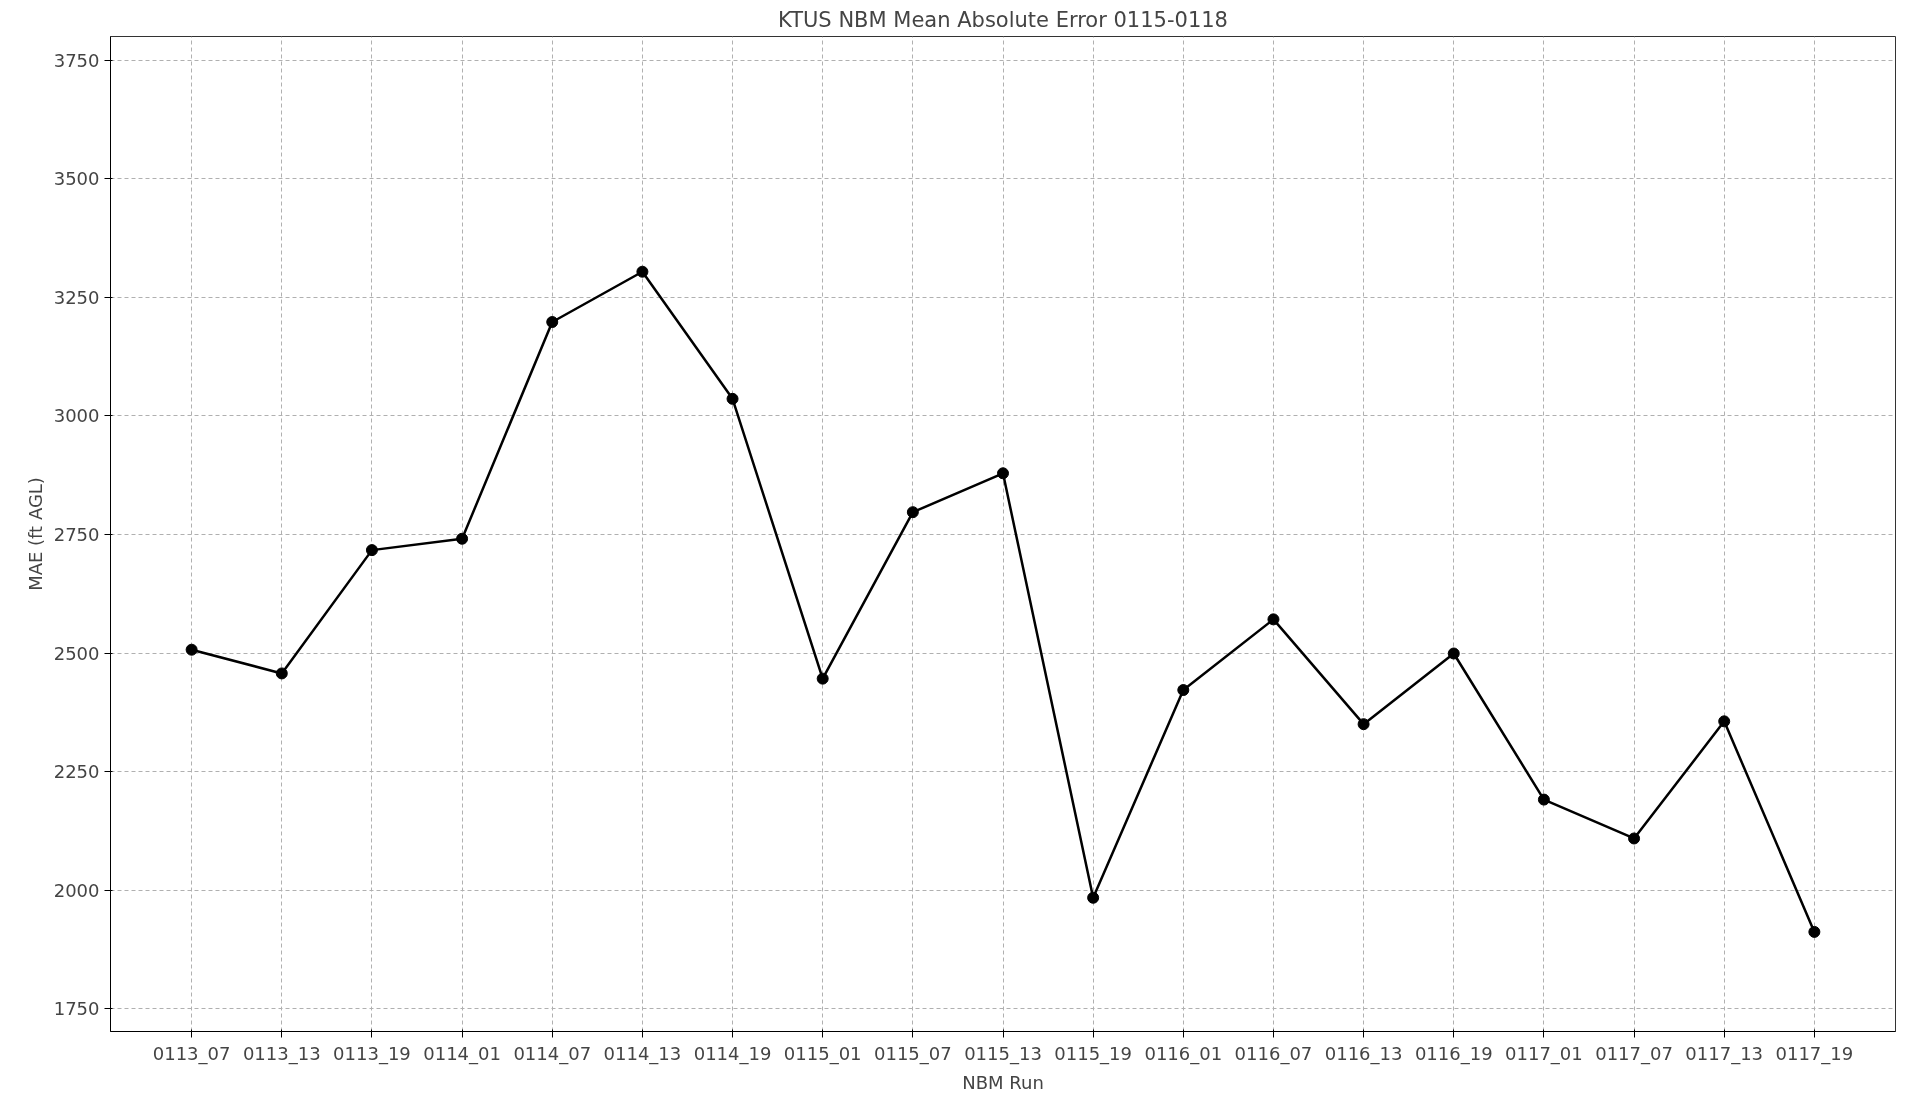  I want to click on y-tick-label: 1750, so click(76, 1009).